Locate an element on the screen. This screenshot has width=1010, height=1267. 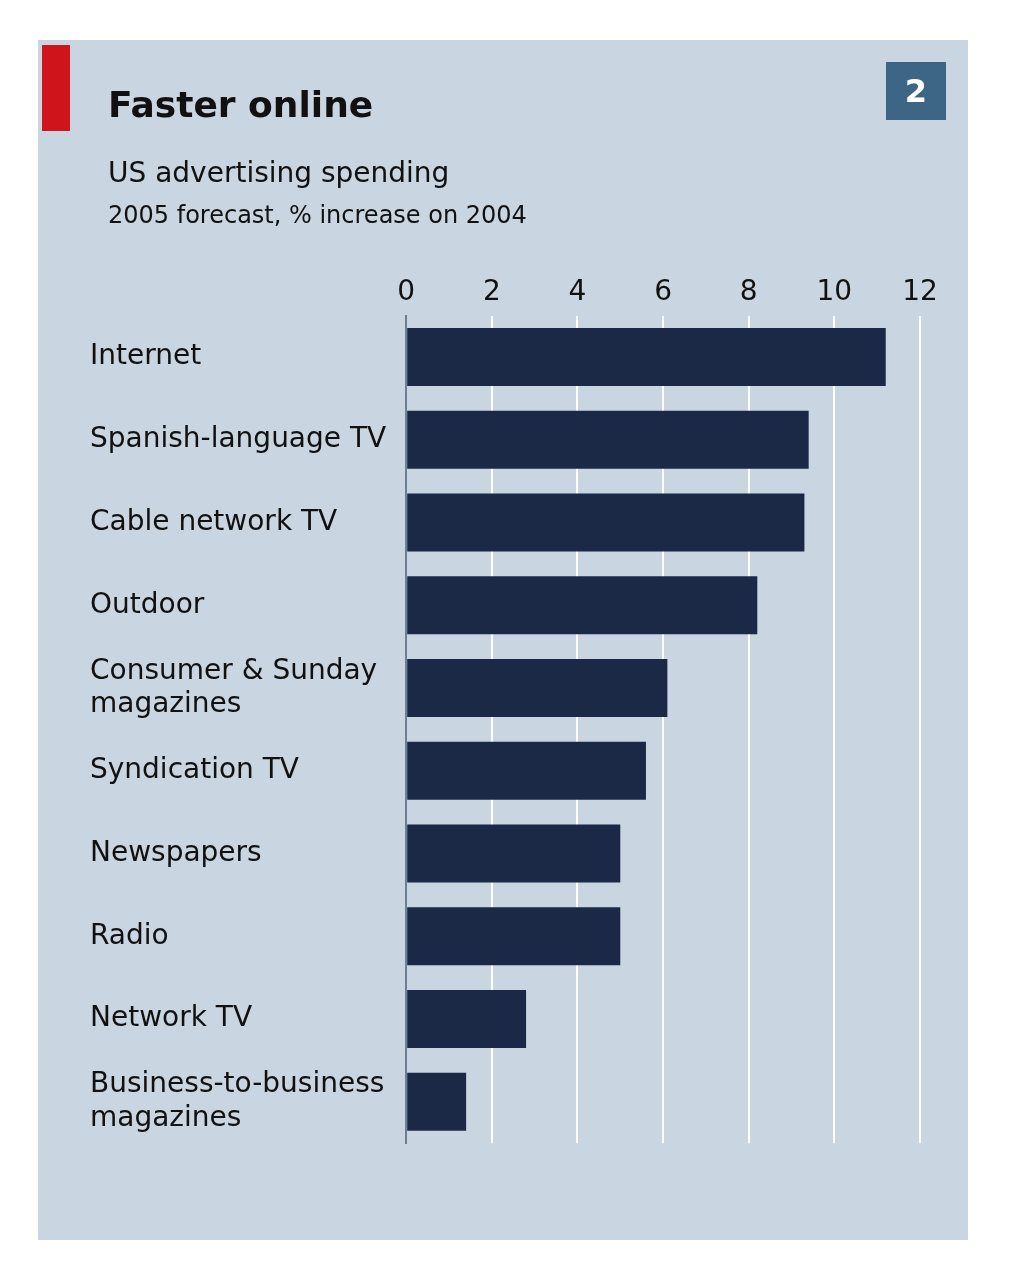
x-tick-label: 0 is located at coordinates (406, 291).